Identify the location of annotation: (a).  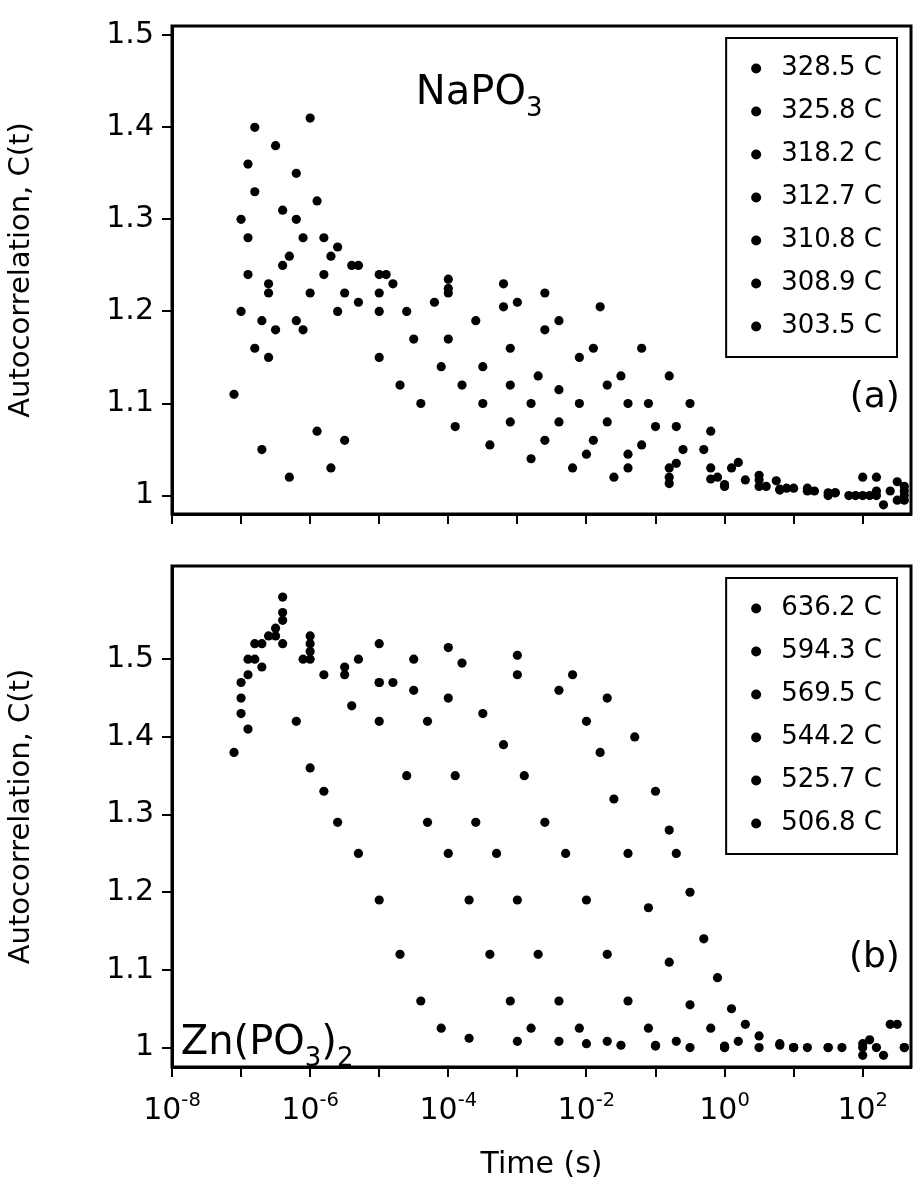
(874, 394).